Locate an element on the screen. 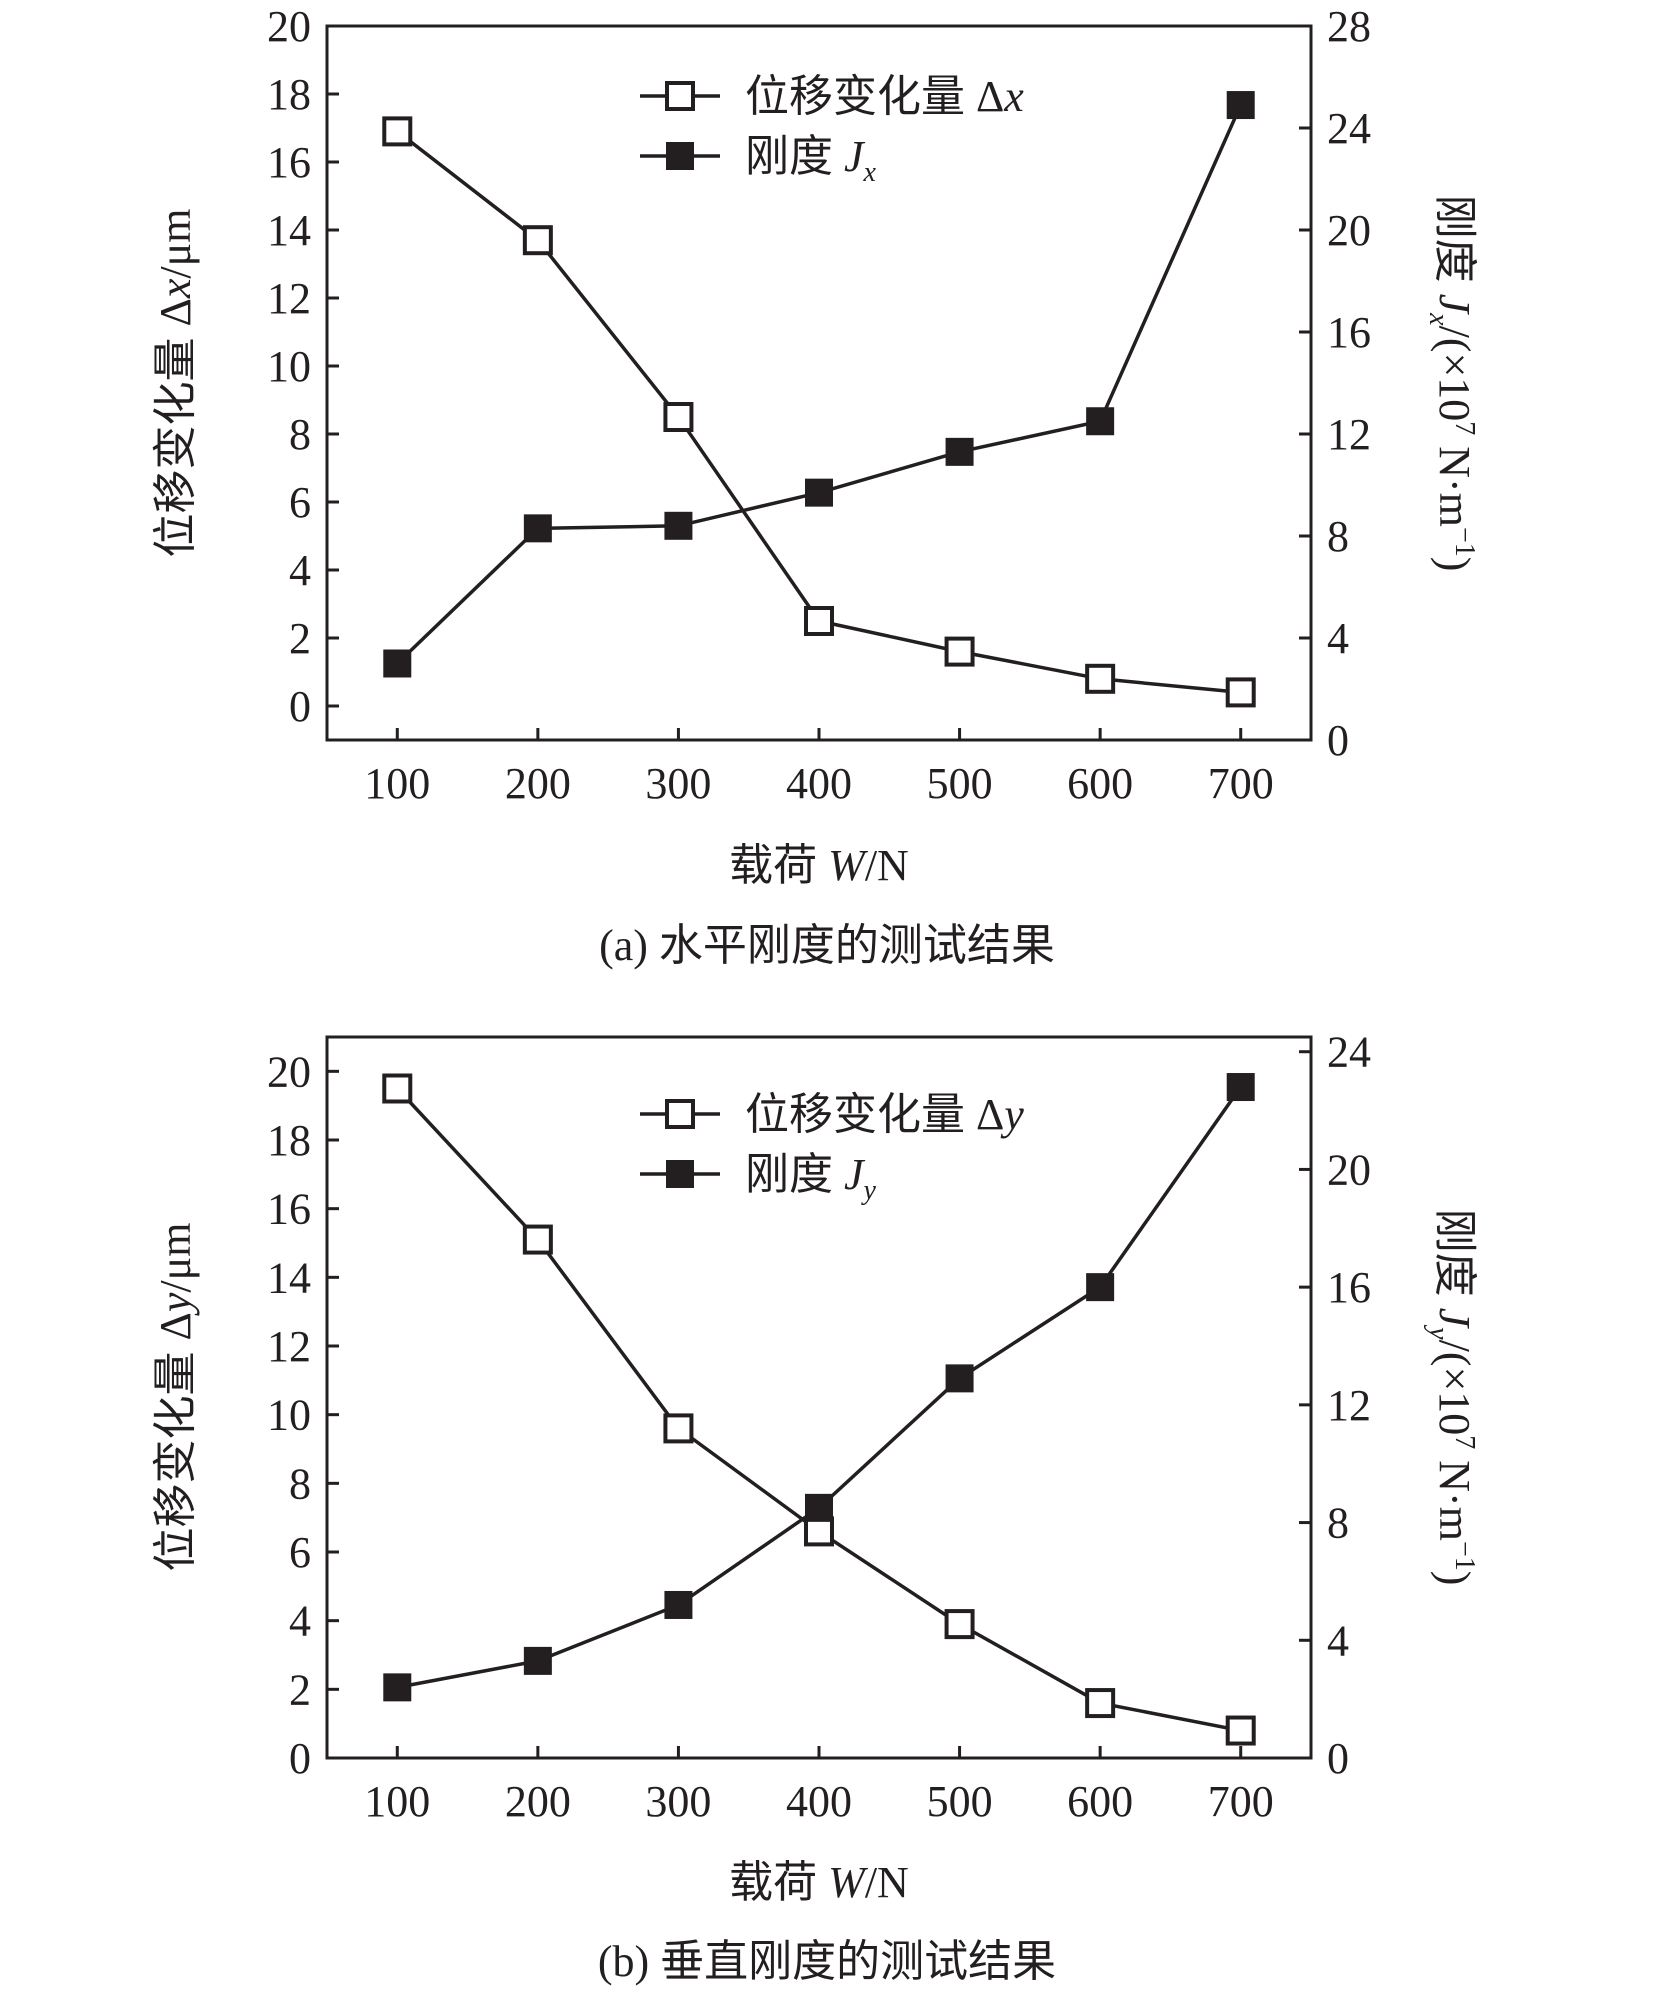  caption-b: (b) 垂直刚度的测试结果 is located at coordinates (827, 1961).